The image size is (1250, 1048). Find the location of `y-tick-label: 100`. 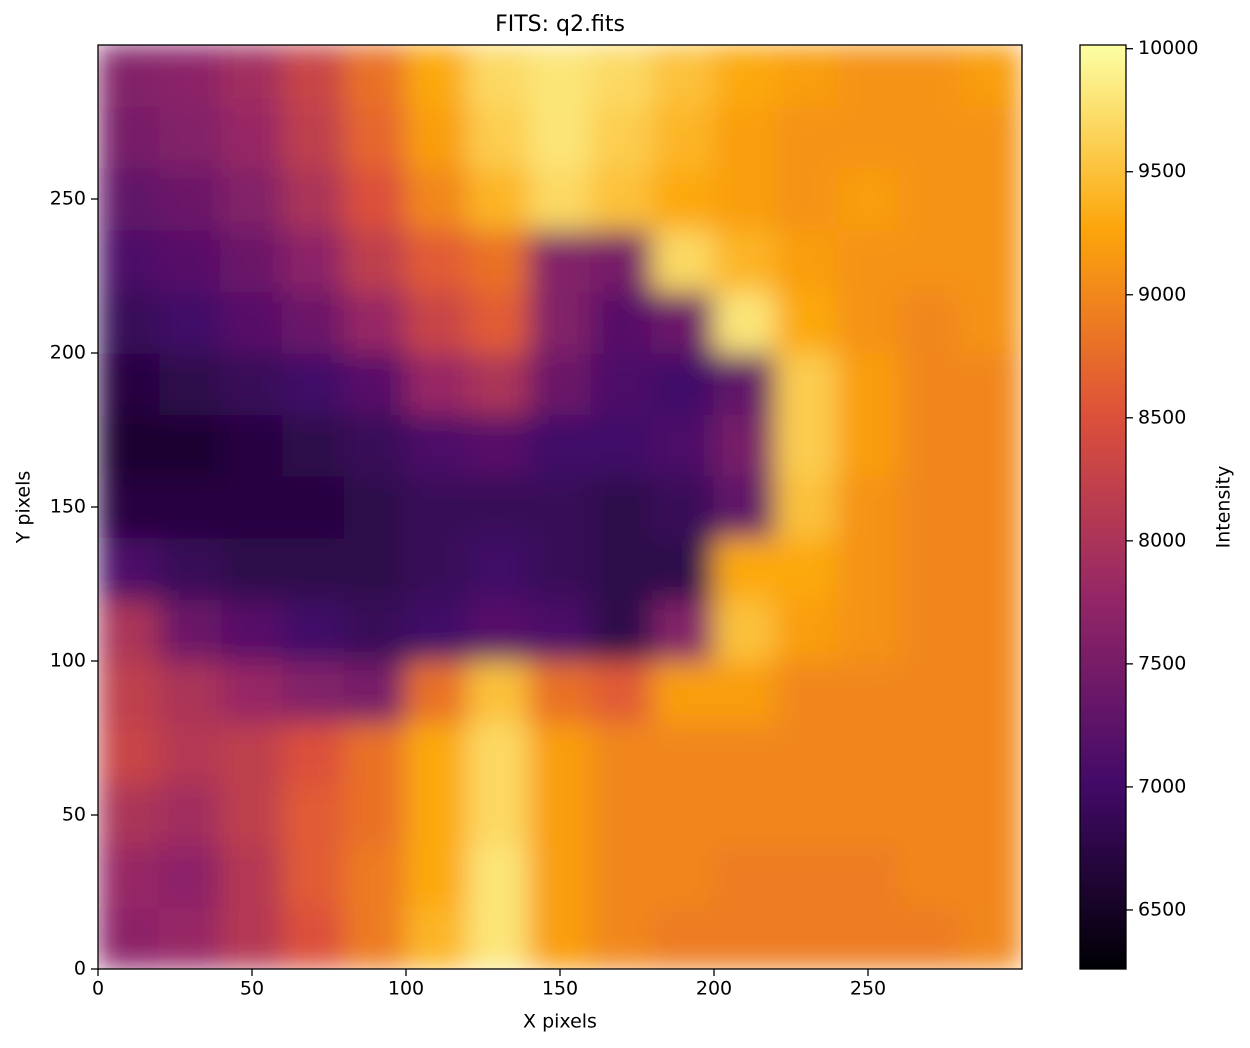

y-tick-label: 100 is located at coordinates (68, 661).